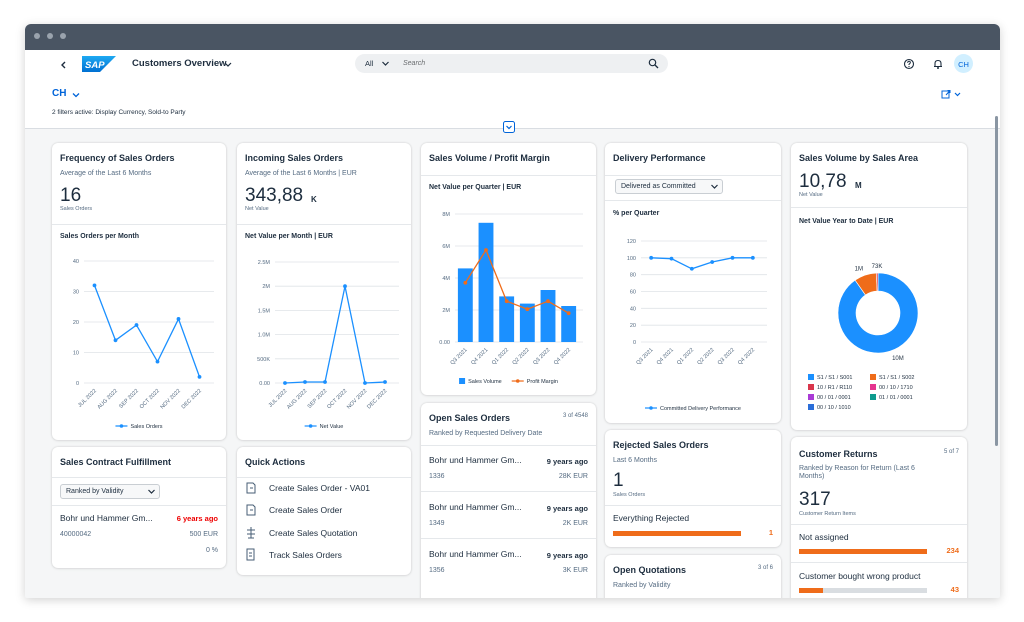 The width and height of the screenshot is (1024, 622). Describe the element at coordinates (824, 537) in the screenshot. I see `item-name: Not assigned` at that location.